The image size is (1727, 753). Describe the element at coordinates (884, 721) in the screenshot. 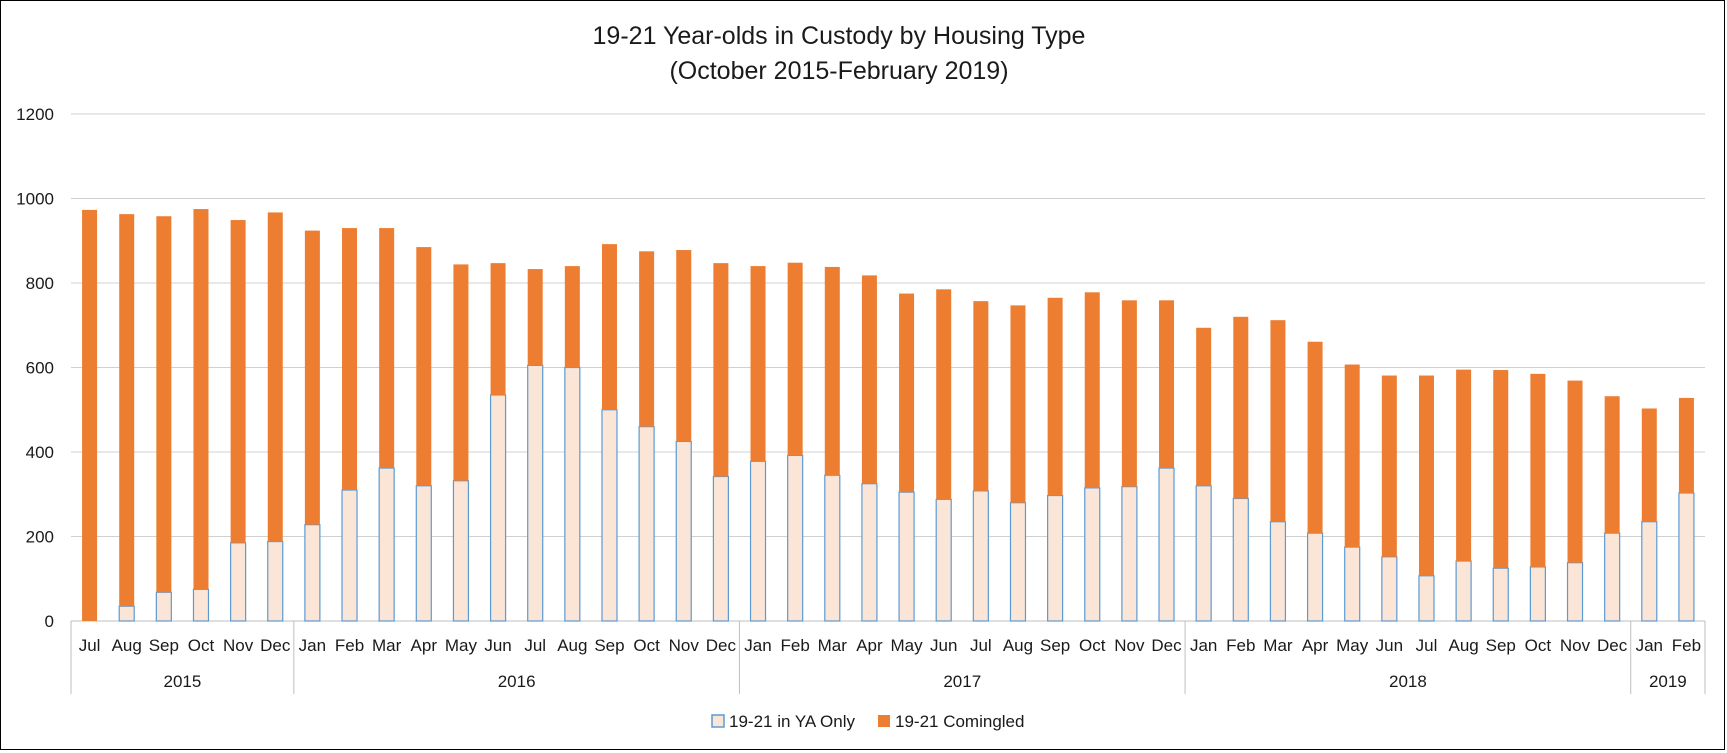

I see `legend-swatch-comingled` at that location.